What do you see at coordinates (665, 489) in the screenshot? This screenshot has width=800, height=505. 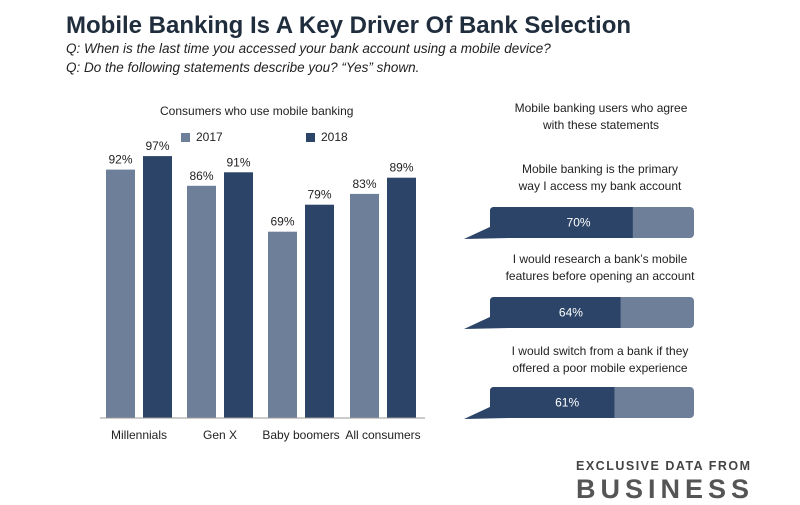 I see `footer-logo: BUSINESS` at bounding box center [665, 489].